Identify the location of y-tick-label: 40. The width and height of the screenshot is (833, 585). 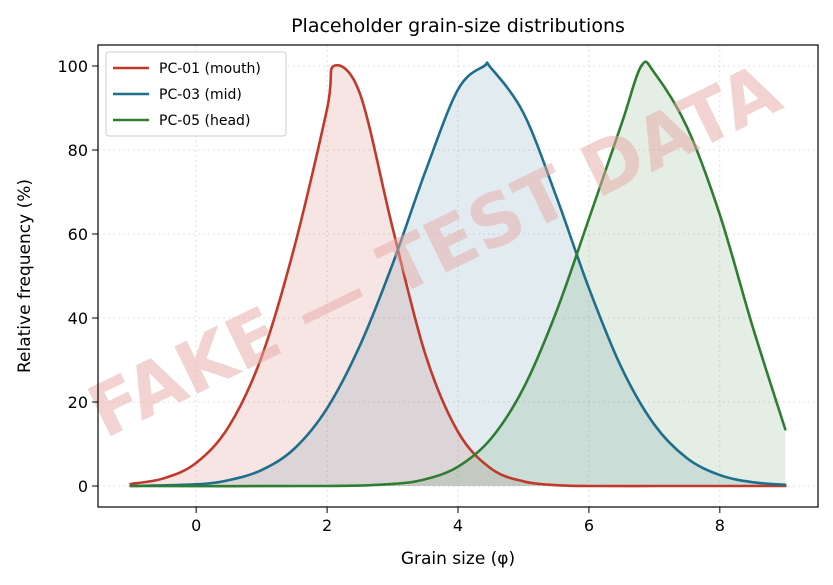
(78, 318).